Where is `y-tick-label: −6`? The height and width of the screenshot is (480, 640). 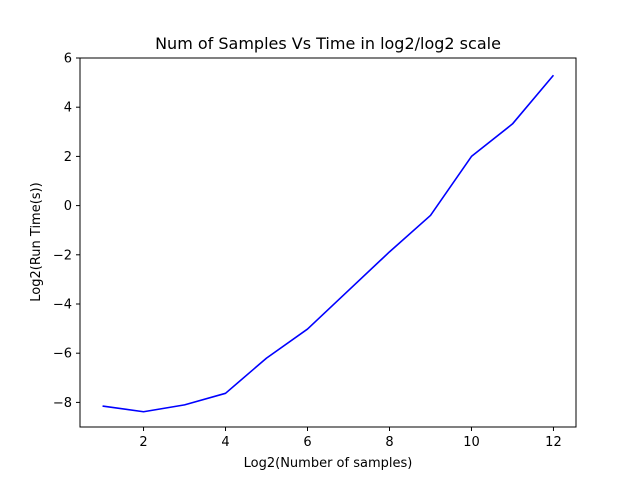 y-tick-label: −6 is located at coordinates (62, 354).